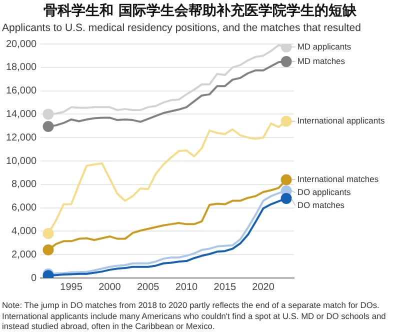 The width and height of the screenshot is (400, 334). Describe the element at coordinates (22, 68) in the screenshot. I see `y-tick-label: 18,000` at that location.